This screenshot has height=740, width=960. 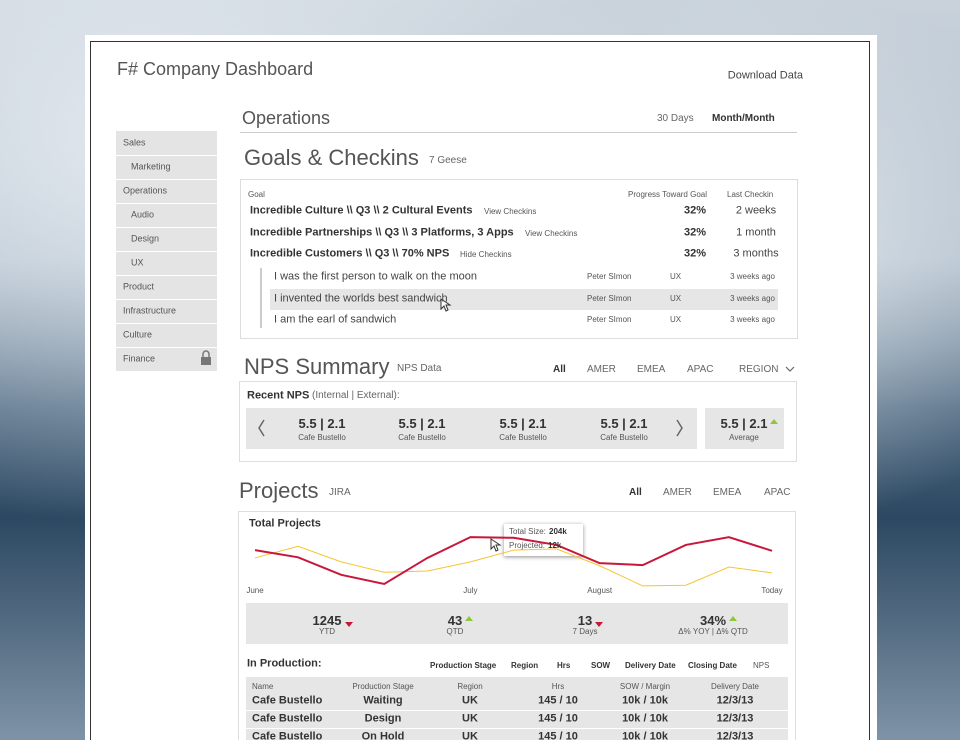 I want to click on table-cell: UK, so click(x=470, y=735).